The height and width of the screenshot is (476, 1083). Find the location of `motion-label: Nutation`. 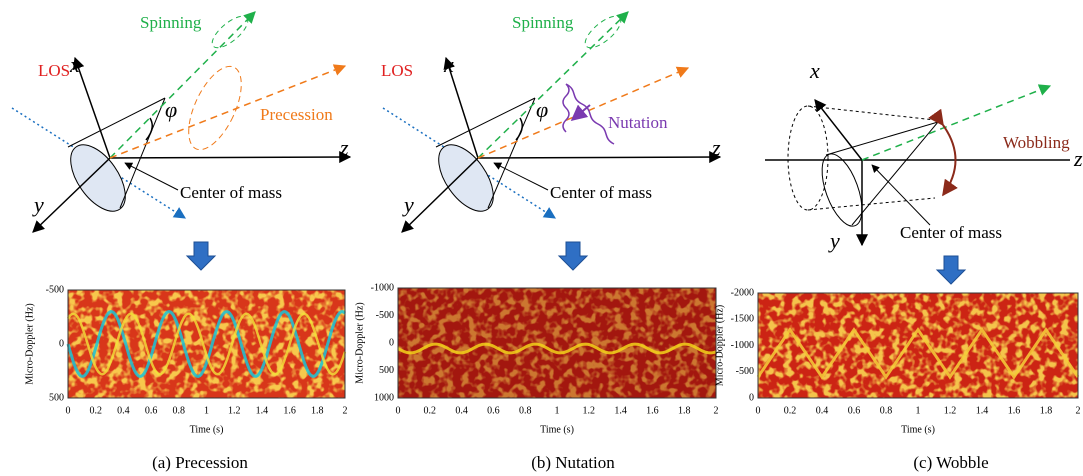

motion-label: Nutation is located at coordinates (638, 122).